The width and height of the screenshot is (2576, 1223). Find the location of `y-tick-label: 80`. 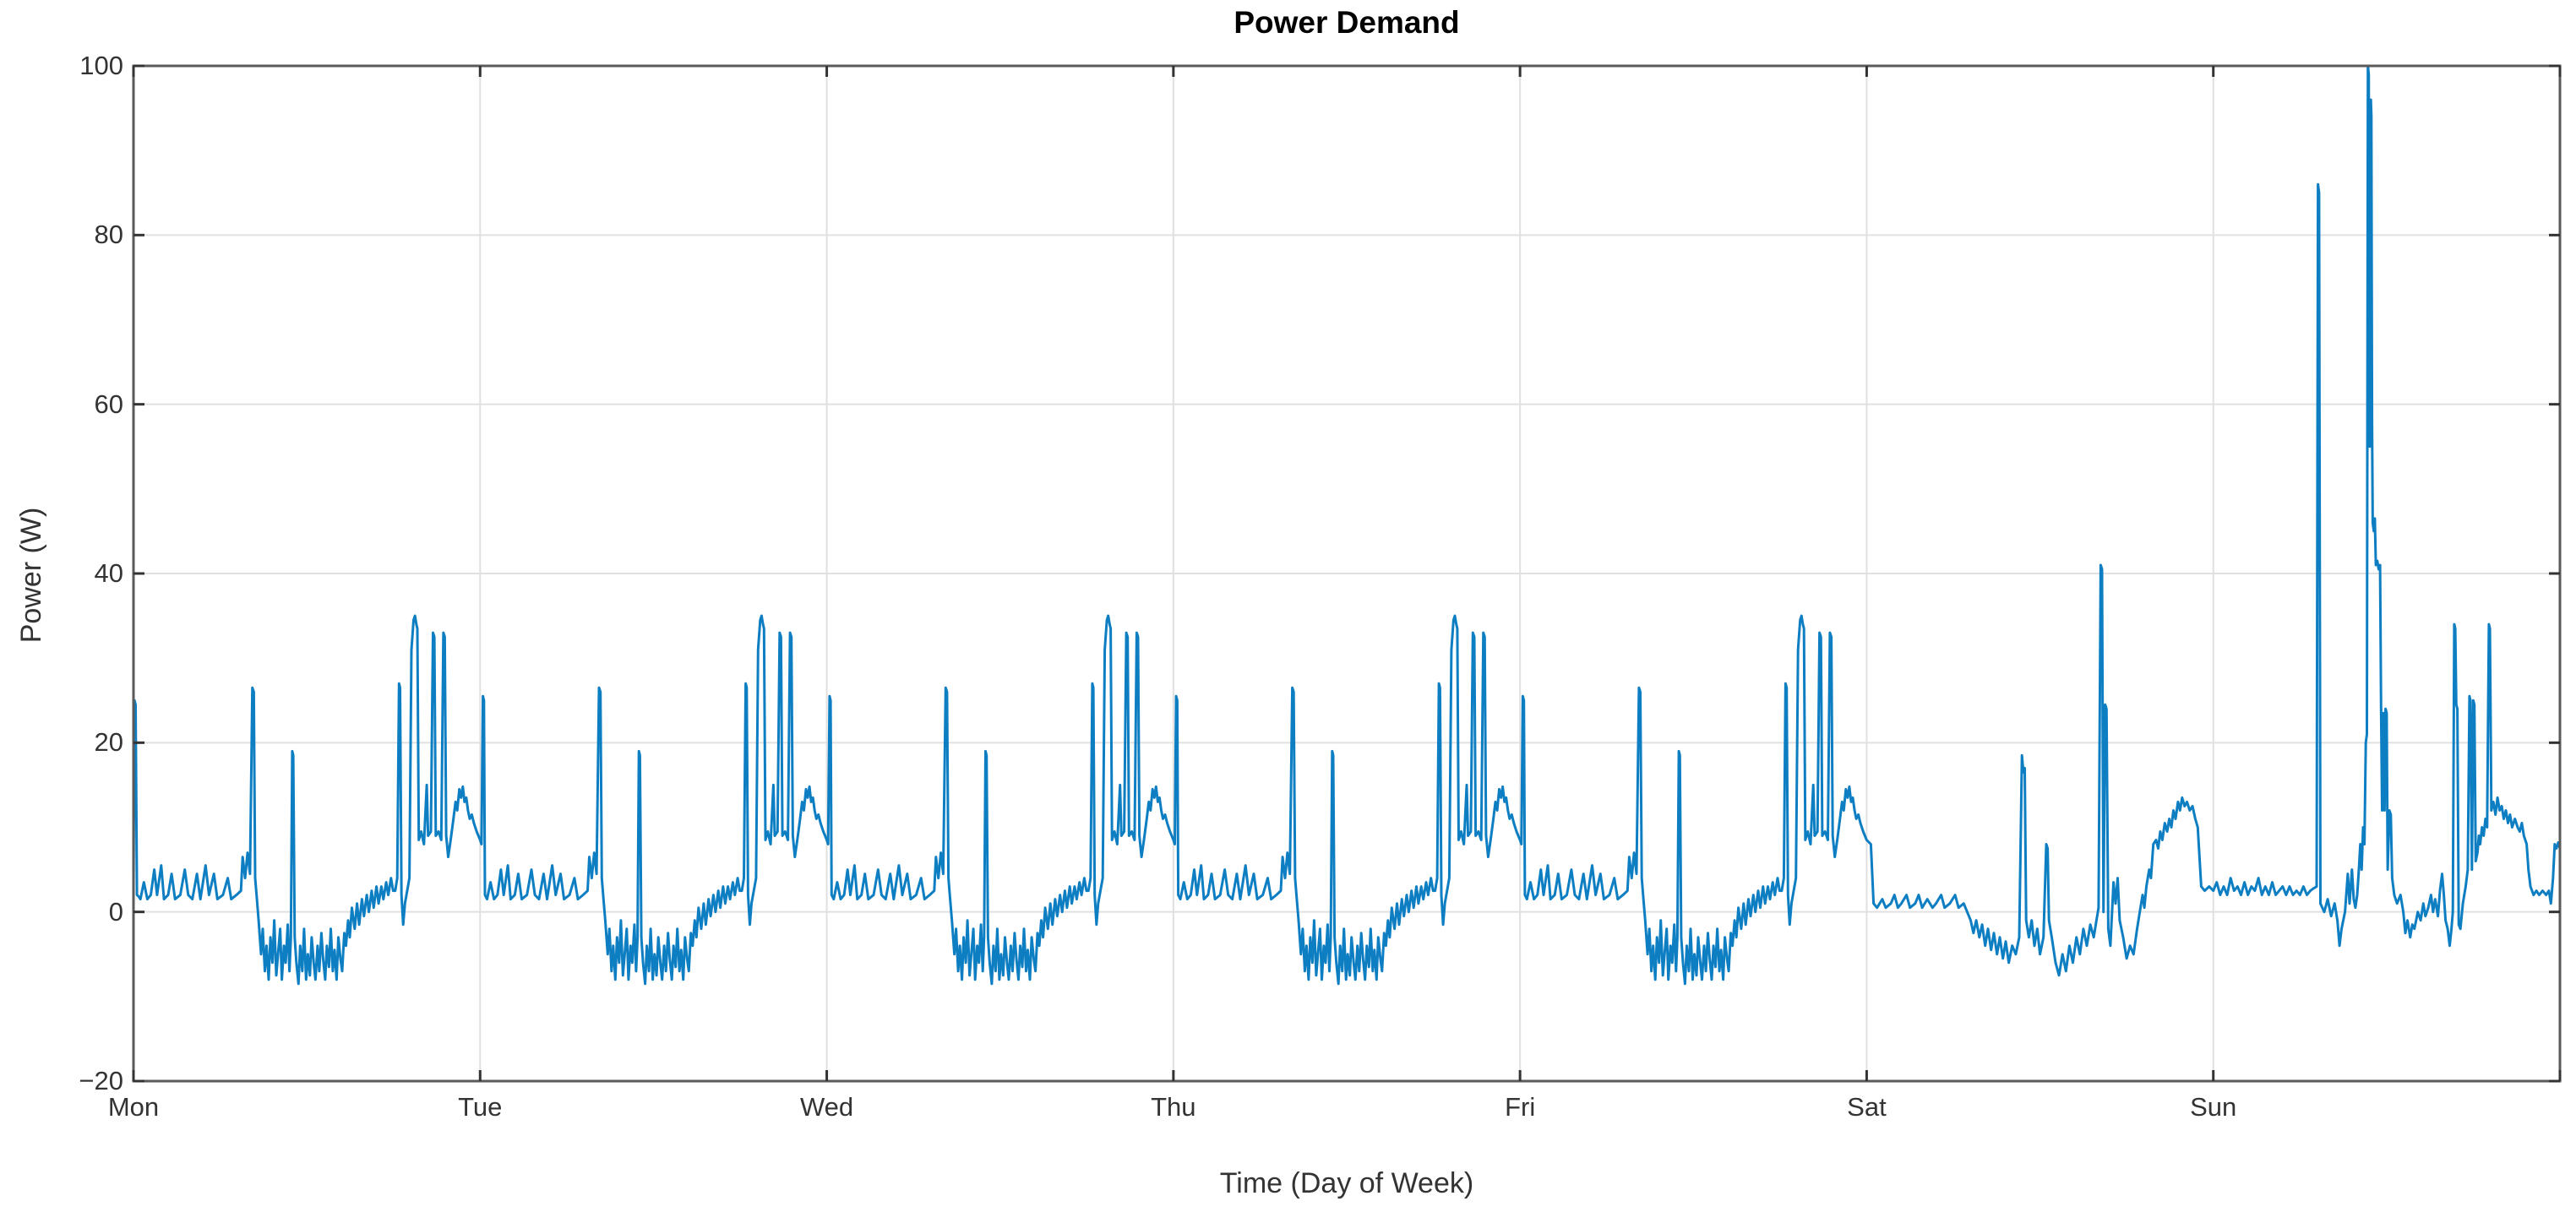

y-tick-label: 80 is located at coordinates (108, 235).